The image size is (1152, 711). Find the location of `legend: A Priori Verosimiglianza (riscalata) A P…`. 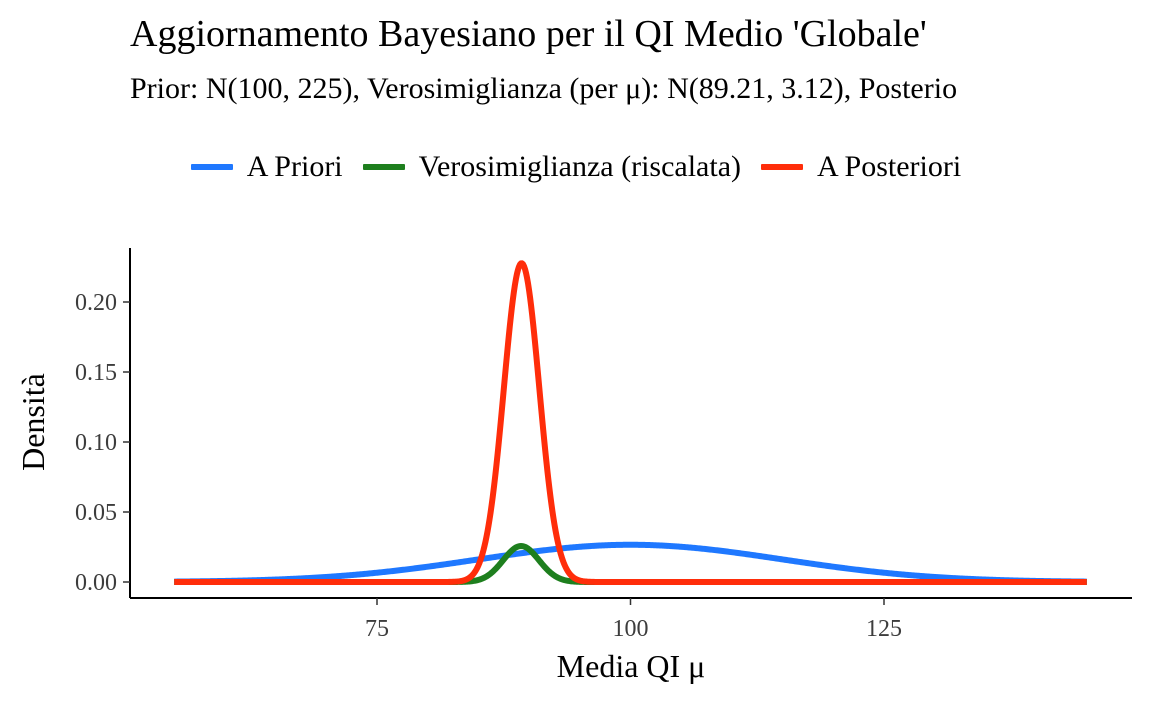

legend: A Priori Verosimiglianza (riscalata) A P… is located at coordinates (576, 167).